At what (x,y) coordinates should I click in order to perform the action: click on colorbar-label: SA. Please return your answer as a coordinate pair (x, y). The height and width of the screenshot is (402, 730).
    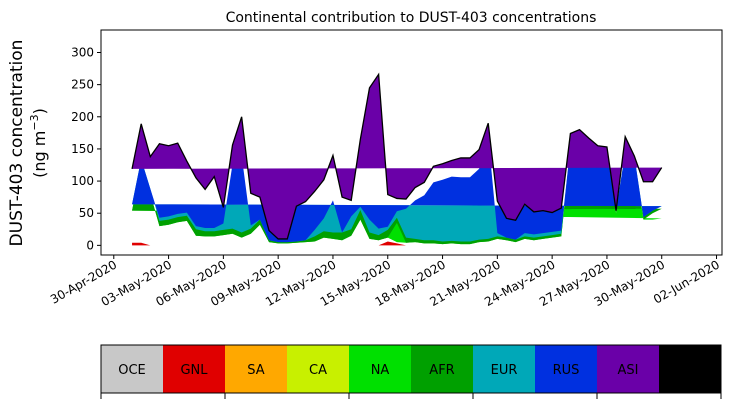
    Looking at the image, I should click on (255, 370).